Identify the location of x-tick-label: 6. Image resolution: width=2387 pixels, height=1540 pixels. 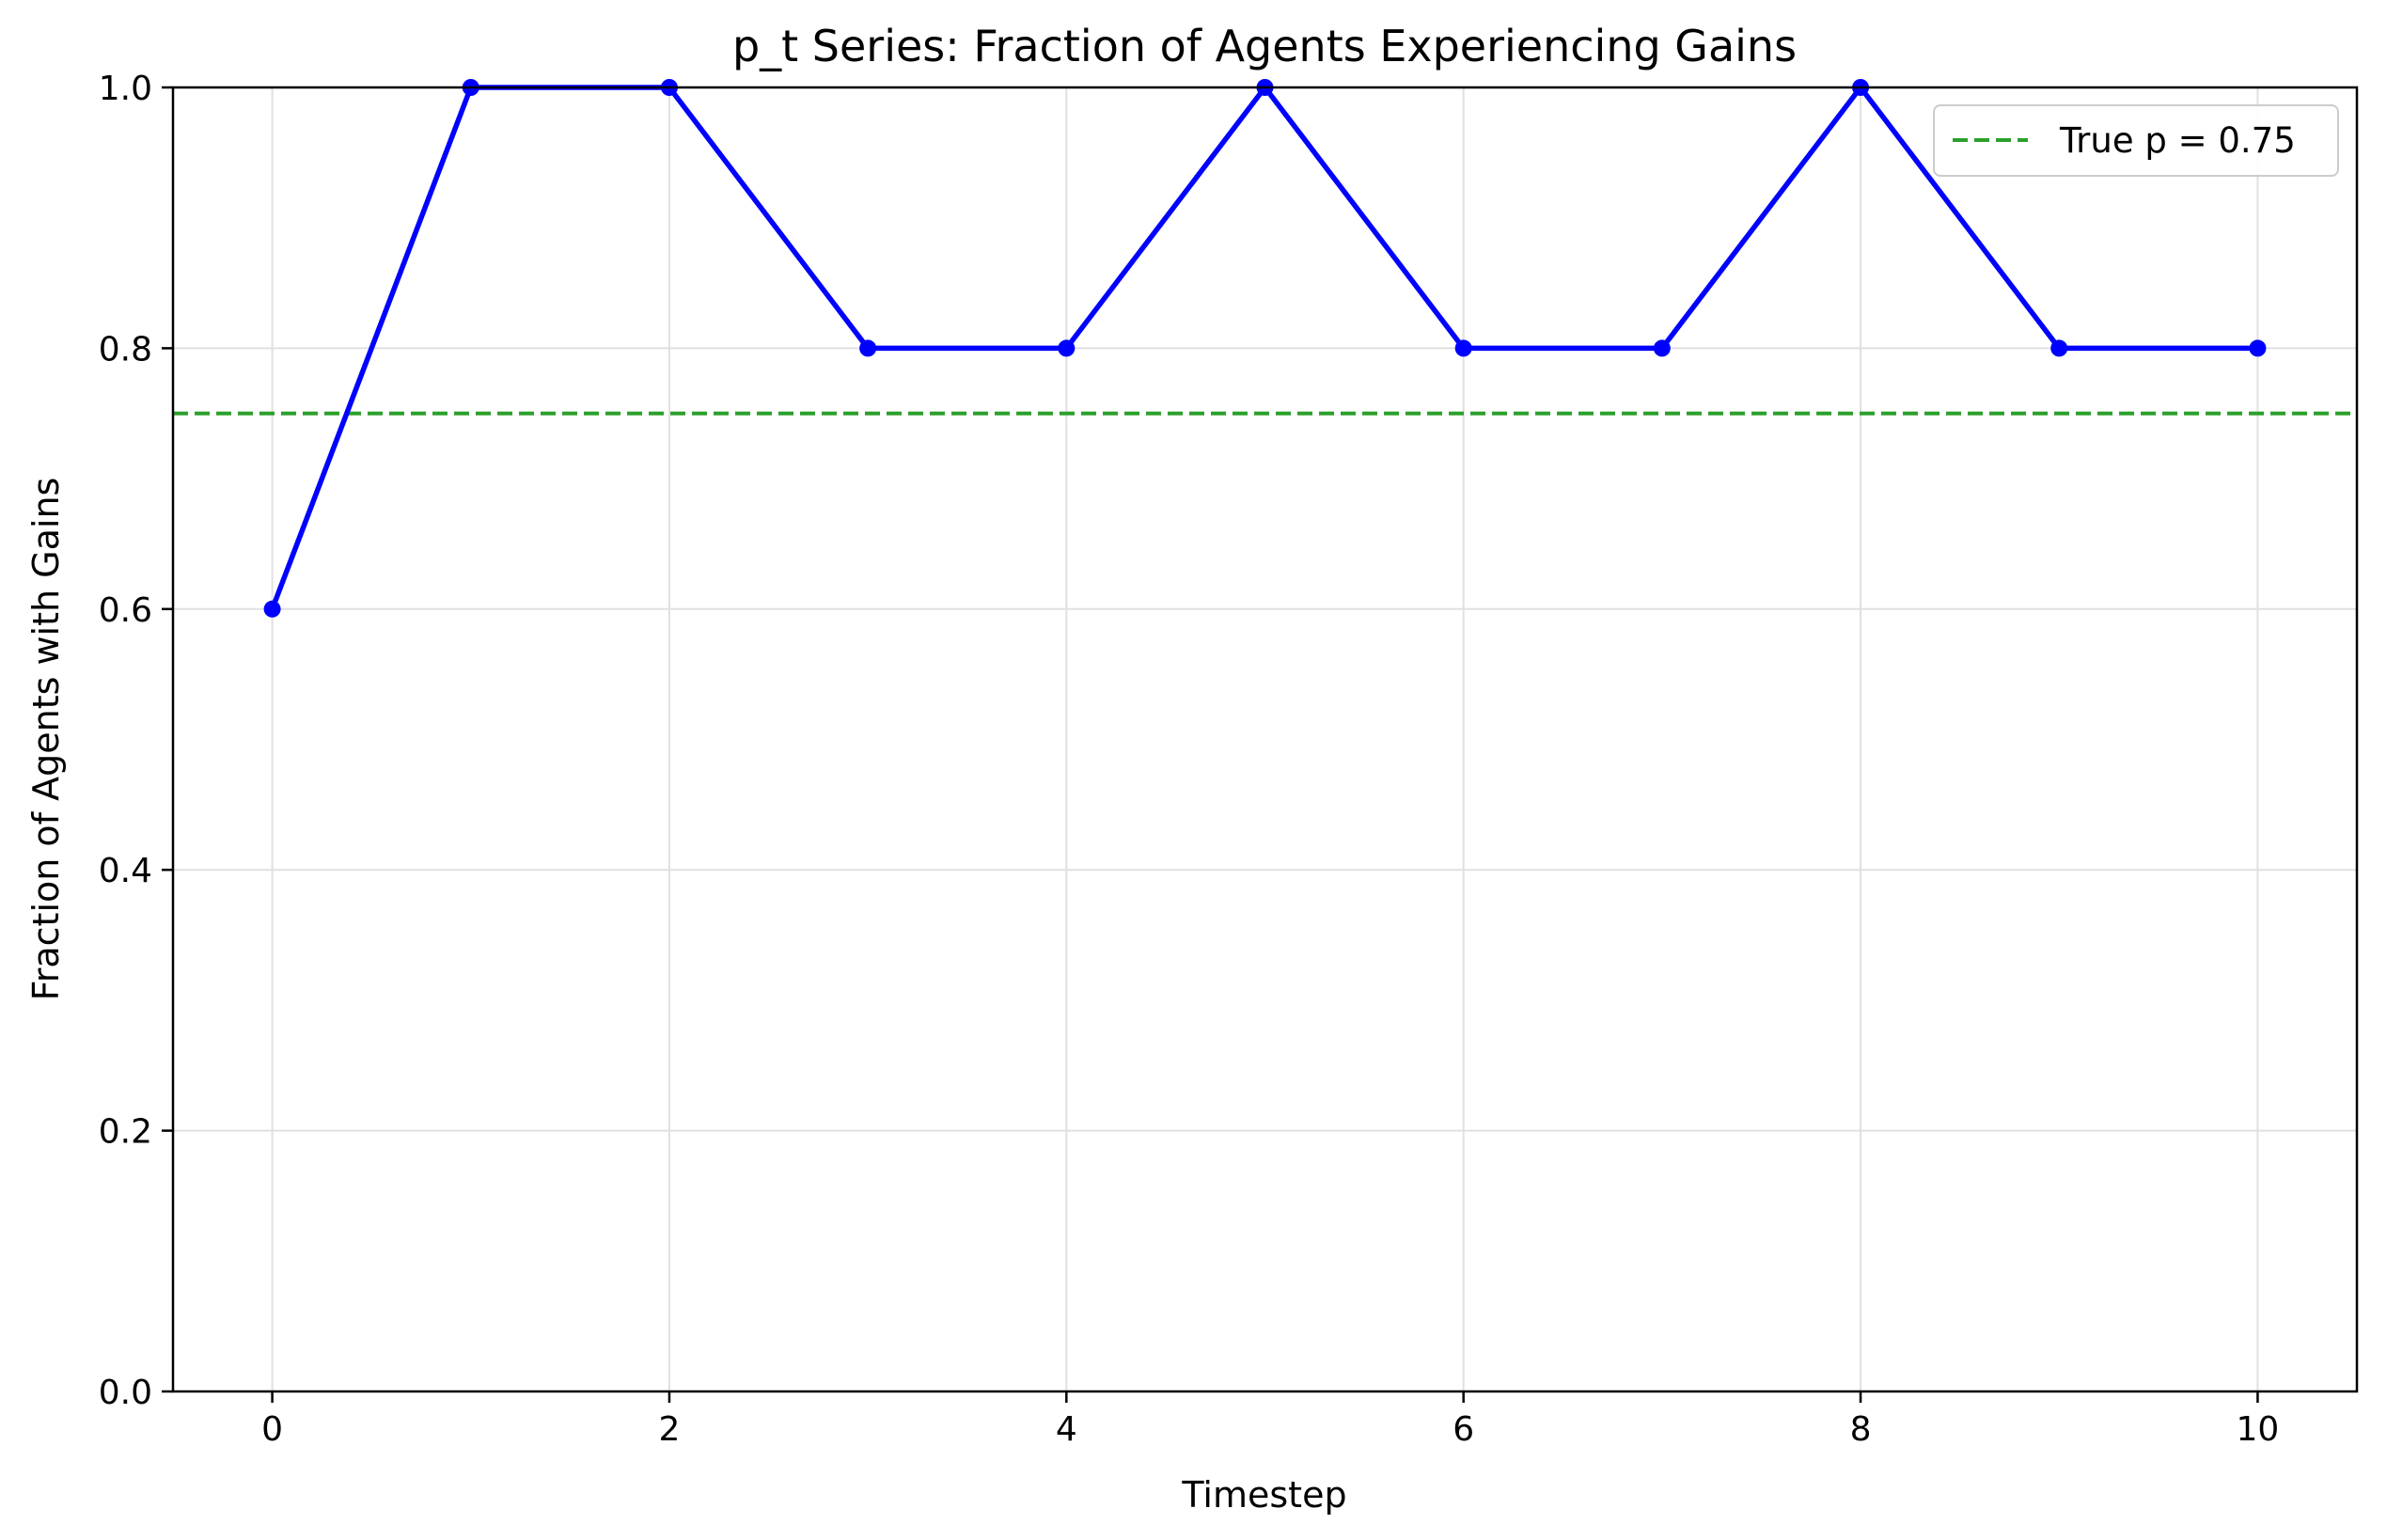
(1463, 1429).